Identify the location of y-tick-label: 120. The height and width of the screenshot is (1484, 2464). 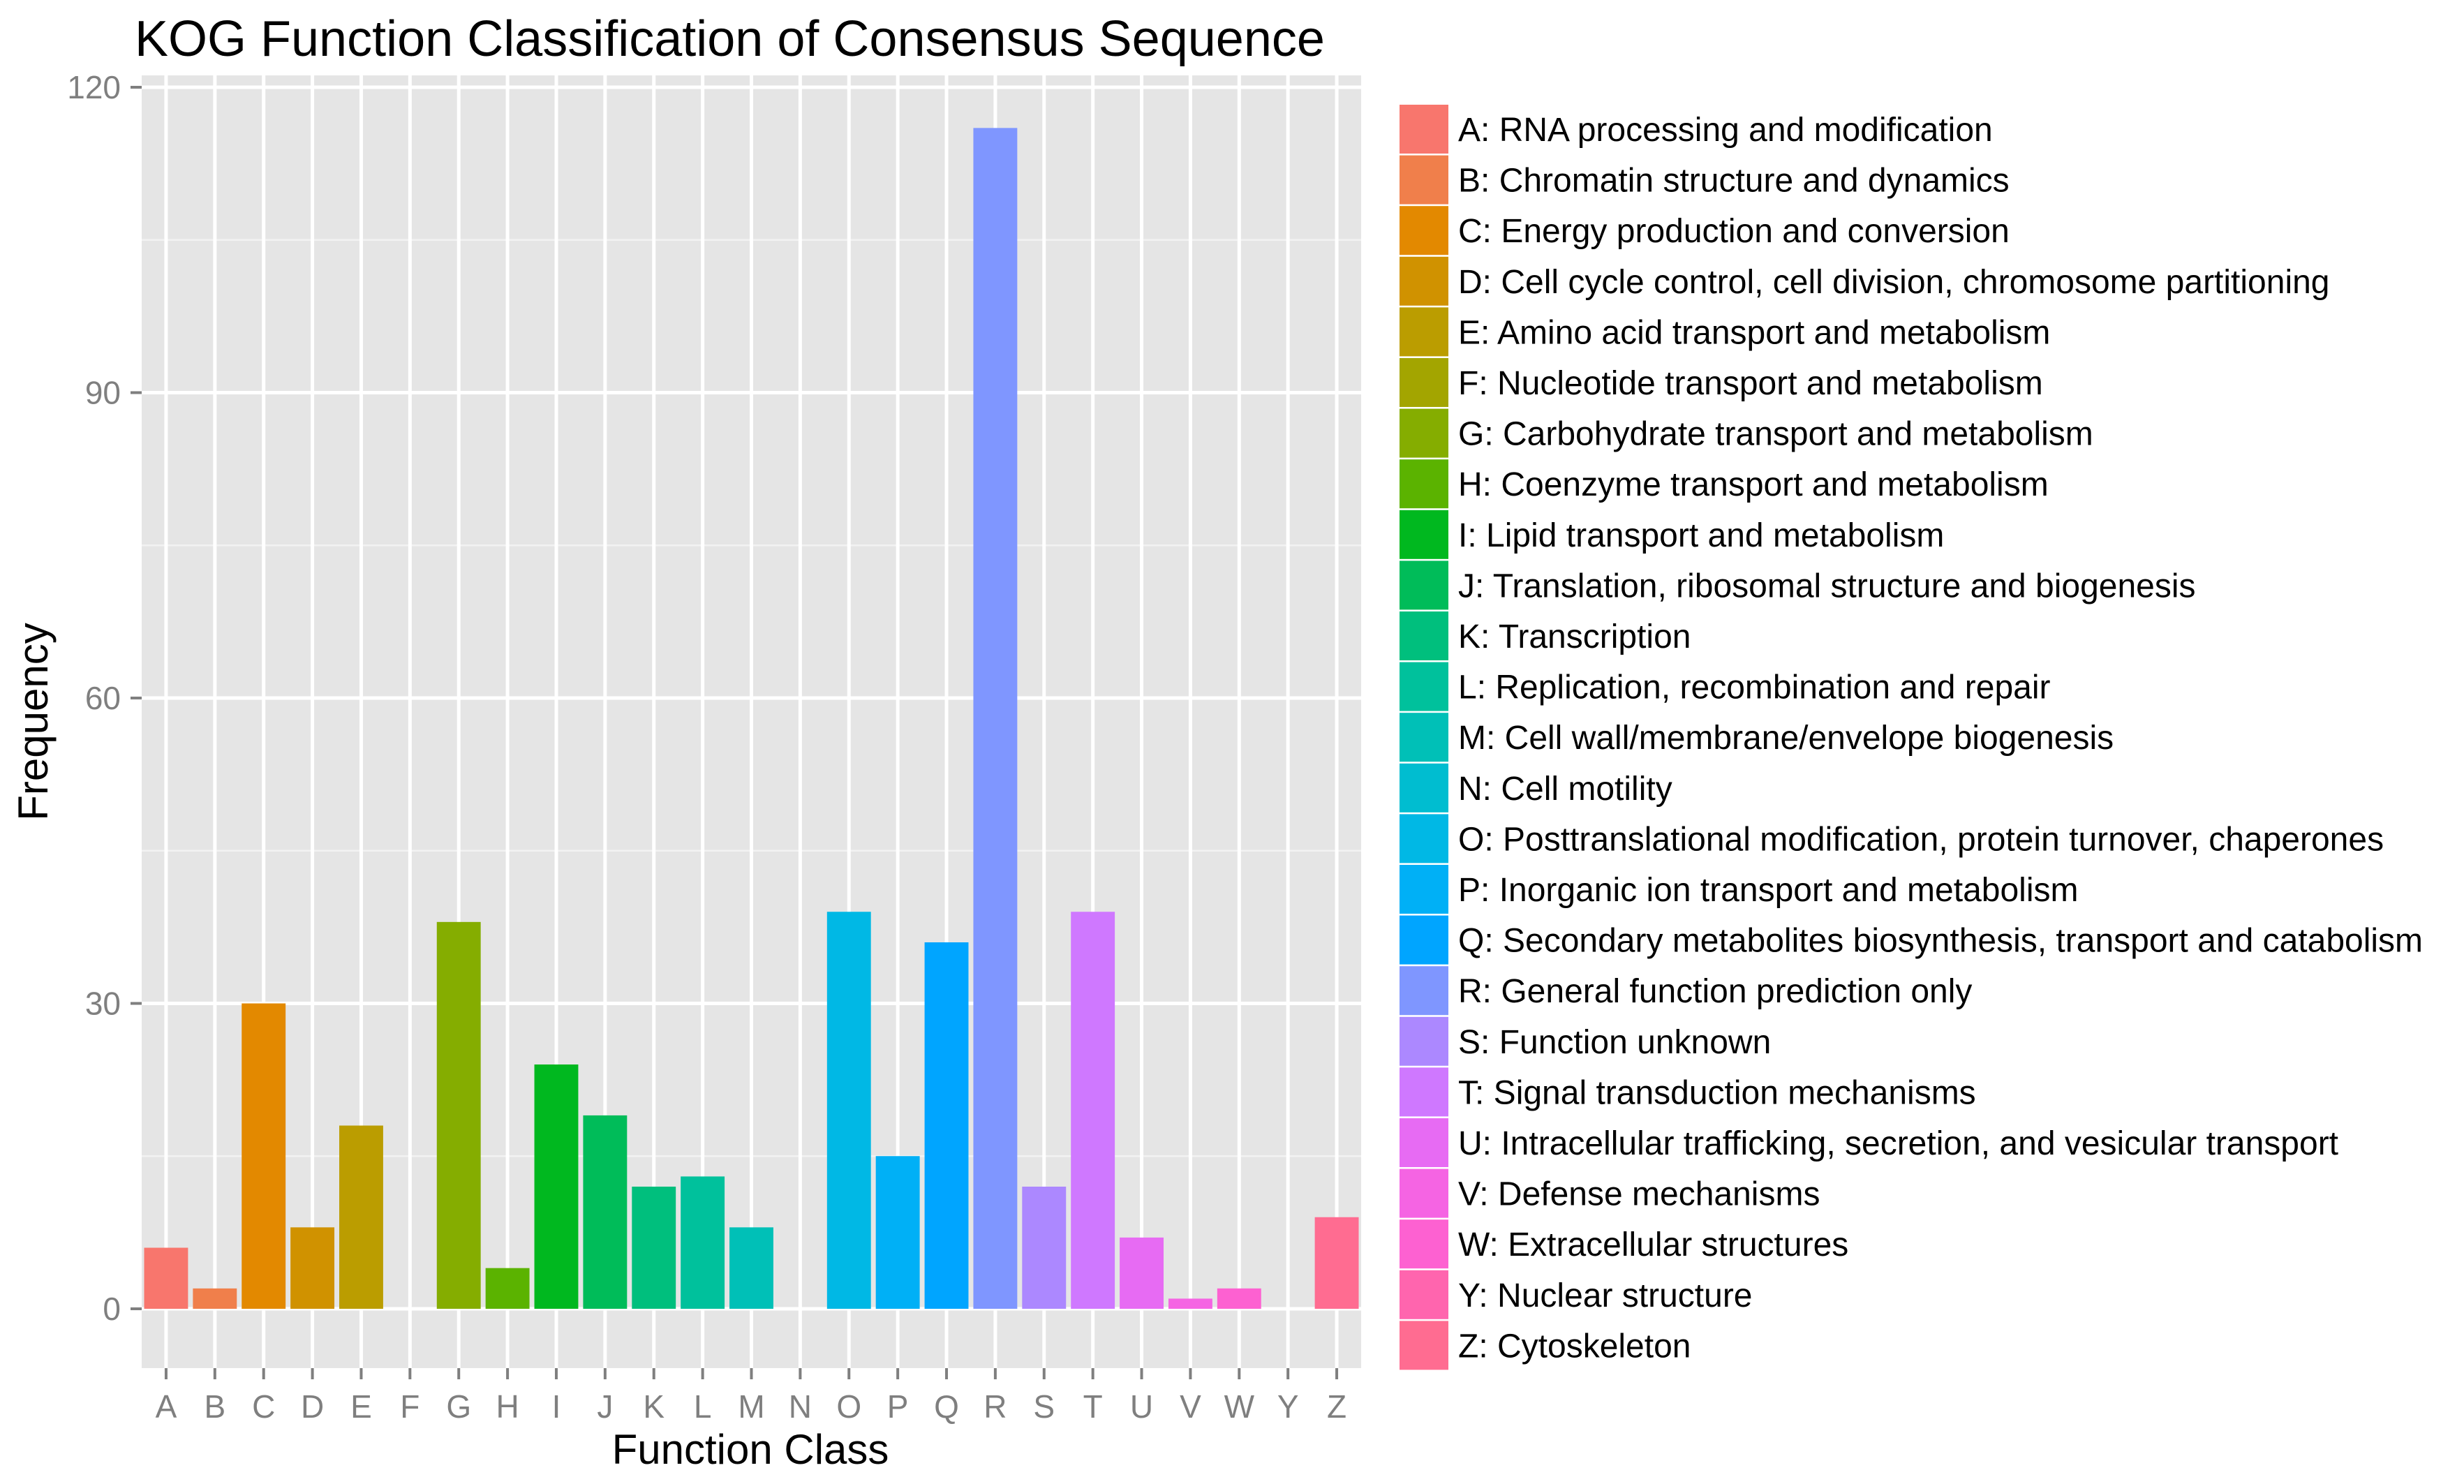
(94, 87).